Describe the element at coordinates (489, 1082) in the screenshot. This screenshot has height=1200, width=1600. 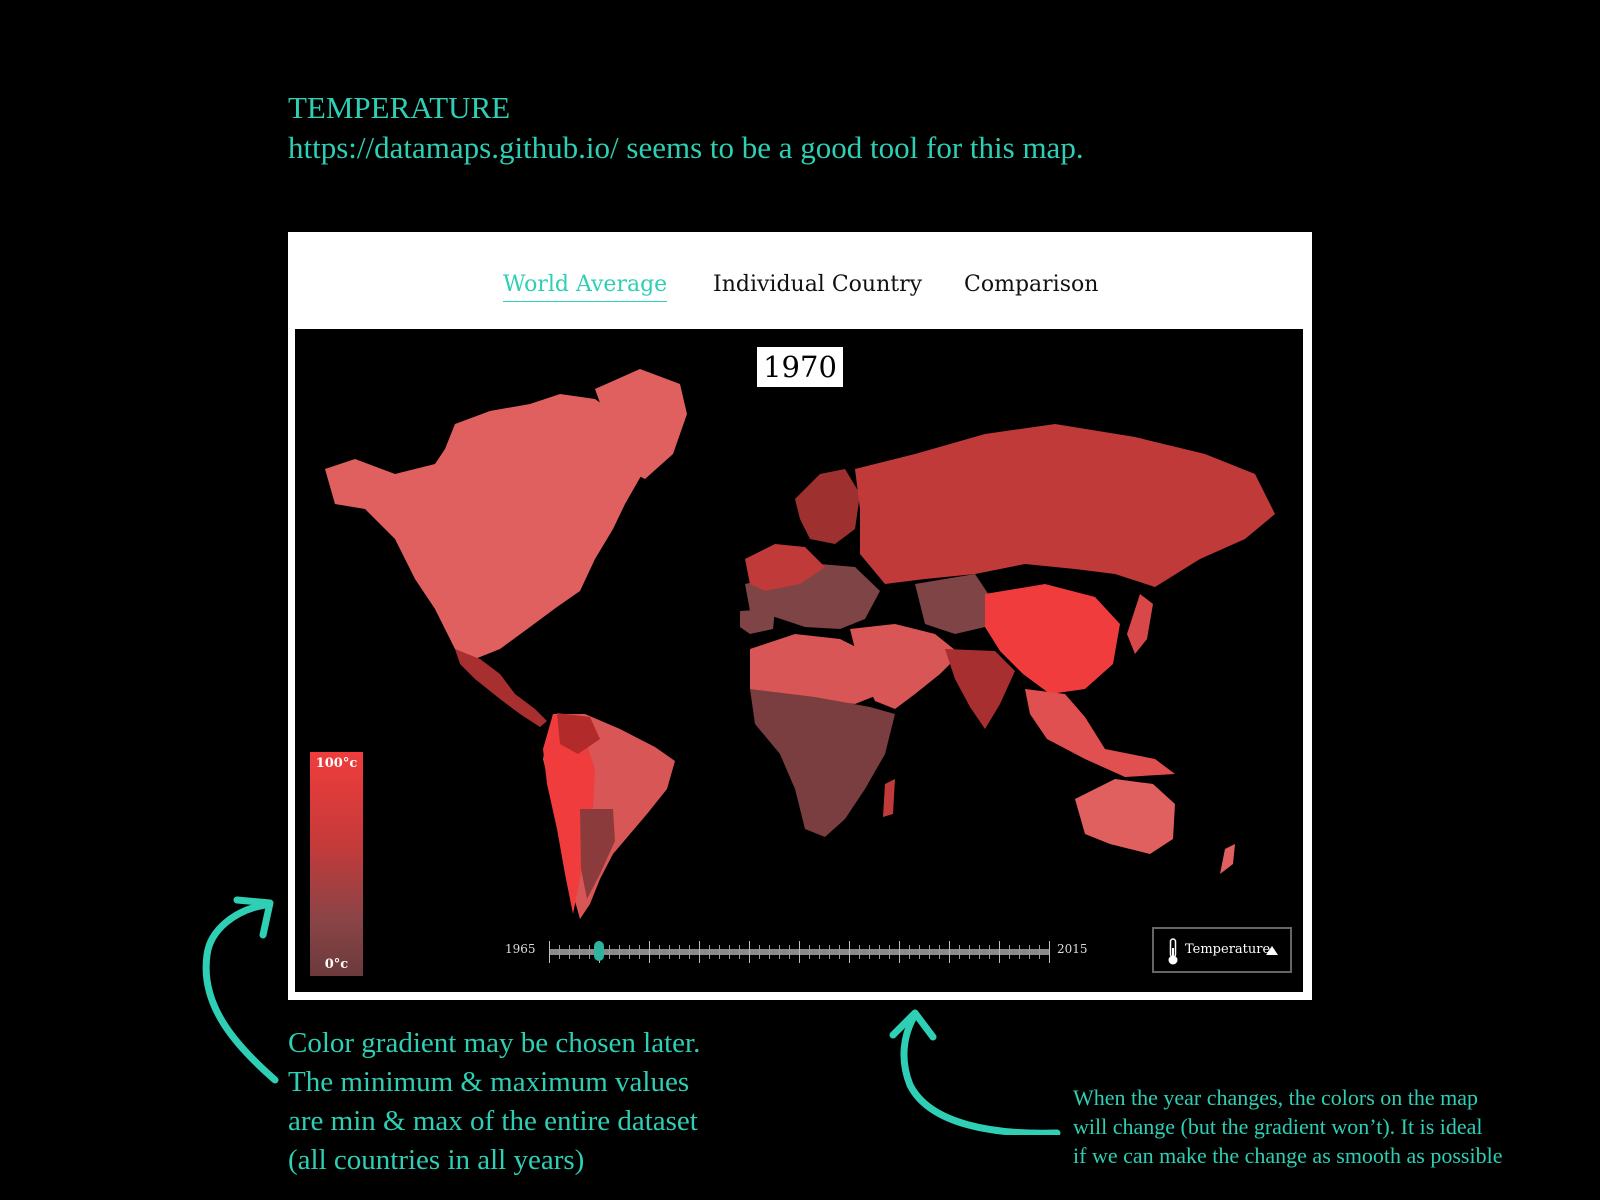
I see `note-line: The minimum & maximum values` at that location.